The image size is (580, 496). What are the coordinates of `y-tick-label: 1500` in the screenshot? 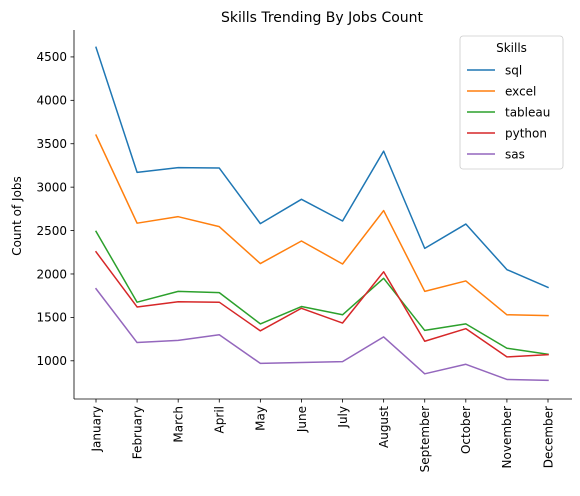 It's located at (51, 318).